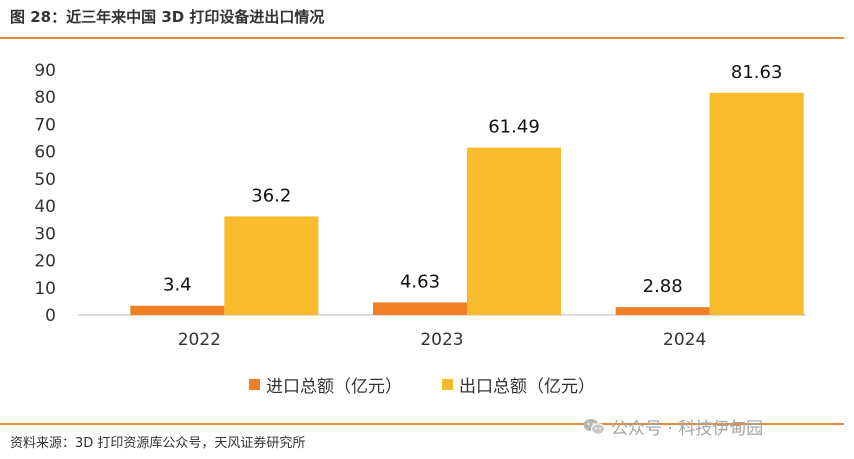 This screenshot has height=459, width=854. I want to click on legend-swatch-import, so click(254, 384).